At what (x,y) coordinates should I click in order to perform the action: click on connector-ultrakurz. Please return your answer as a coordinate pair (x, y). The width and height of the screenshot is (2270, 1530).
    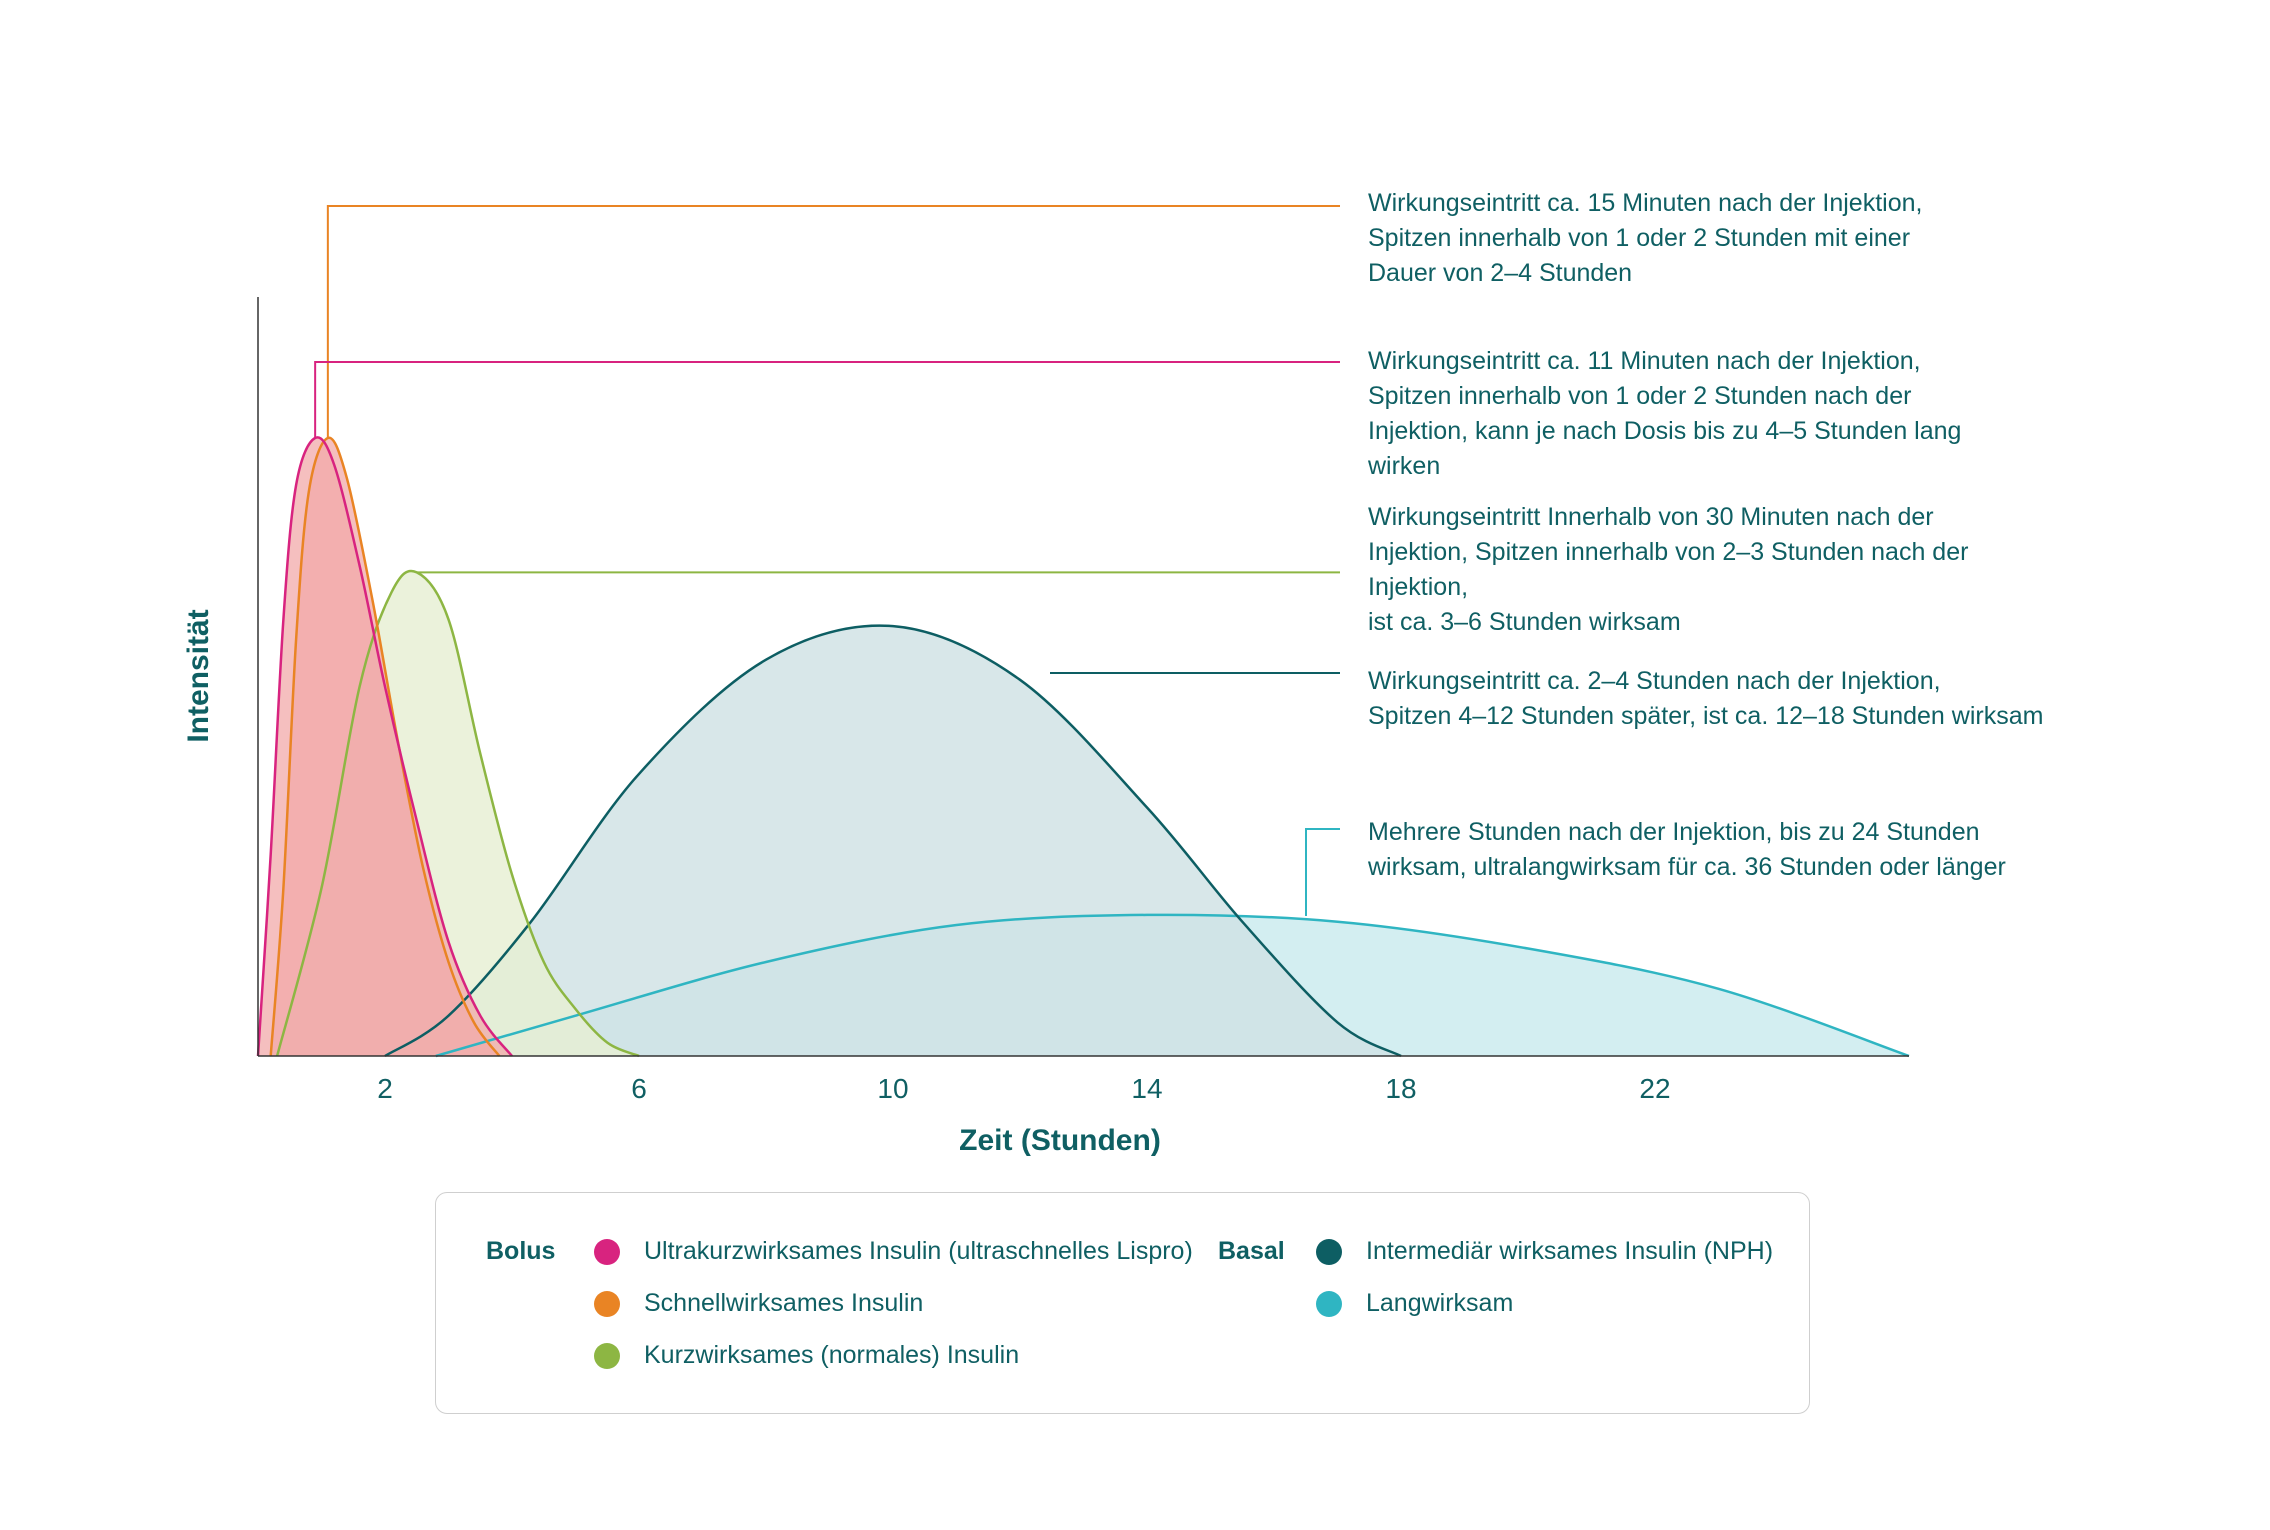
    Looking at the image, I should click on (827, 400).